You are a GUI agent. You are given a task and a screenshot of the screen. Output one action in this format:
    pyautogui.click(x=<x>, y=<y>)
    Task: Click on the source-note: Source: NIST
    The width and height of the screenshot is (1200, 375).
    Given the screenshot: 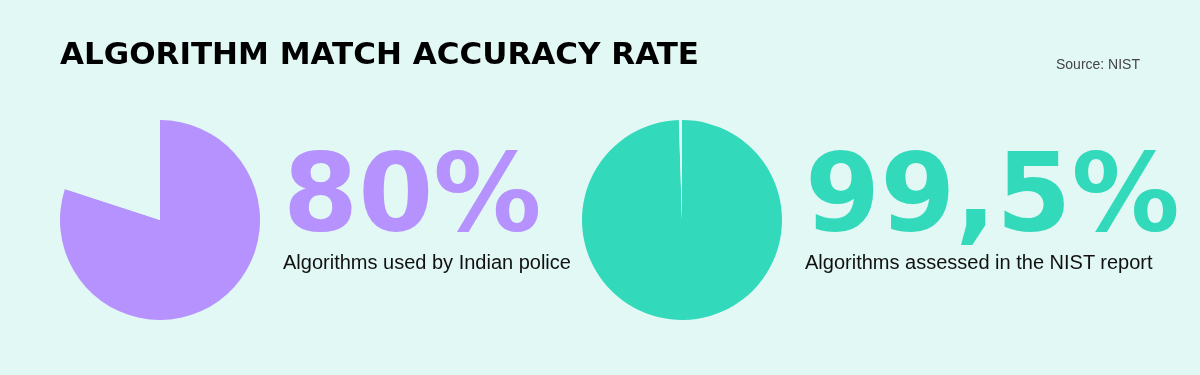 What is the action you would take?
    pyautogui.click(x=1098, y=64)
    